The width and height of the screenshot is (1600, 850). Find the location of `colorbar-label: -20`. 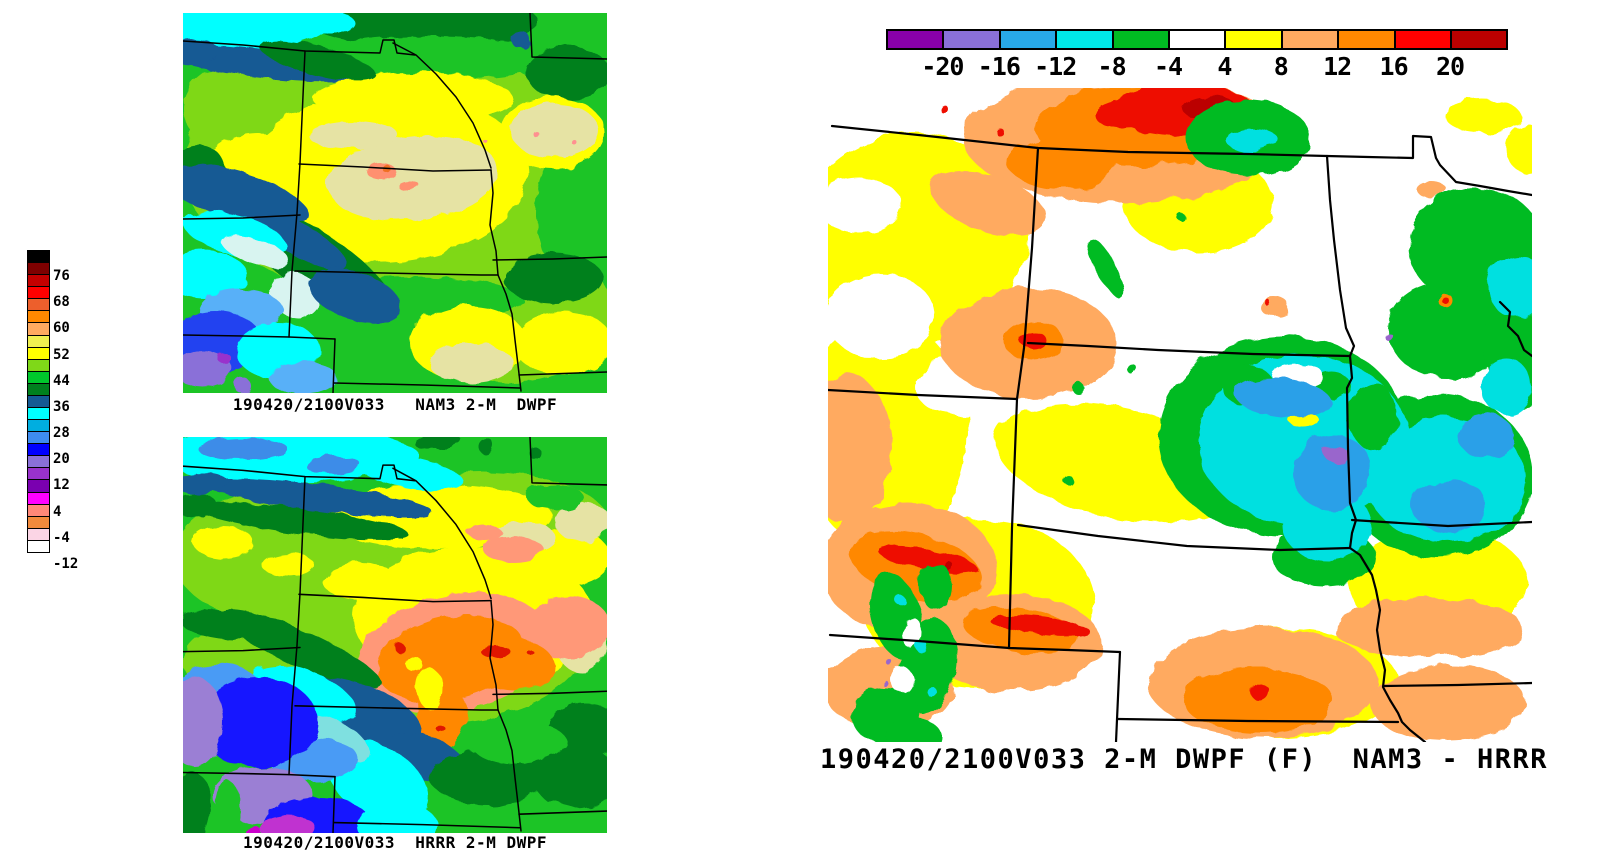

colorbar-label: -20 is located at coordinates (942, 66).